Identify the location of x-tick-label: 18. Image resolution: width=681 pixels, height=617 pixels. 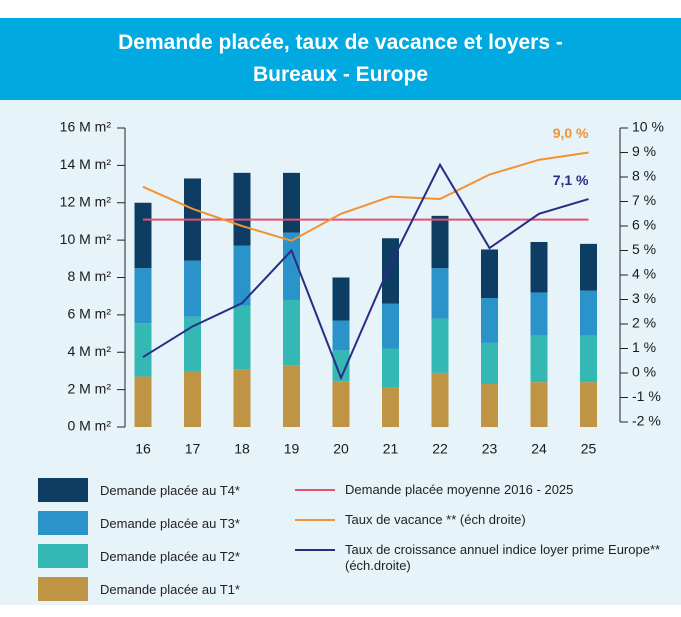
(242, 449).